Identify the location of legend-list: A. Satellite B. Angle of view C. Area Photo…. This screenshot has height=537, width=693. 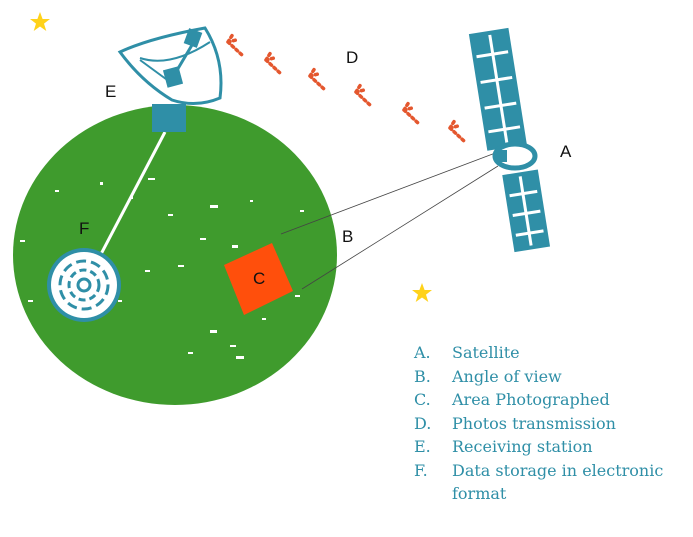
(551, 423).